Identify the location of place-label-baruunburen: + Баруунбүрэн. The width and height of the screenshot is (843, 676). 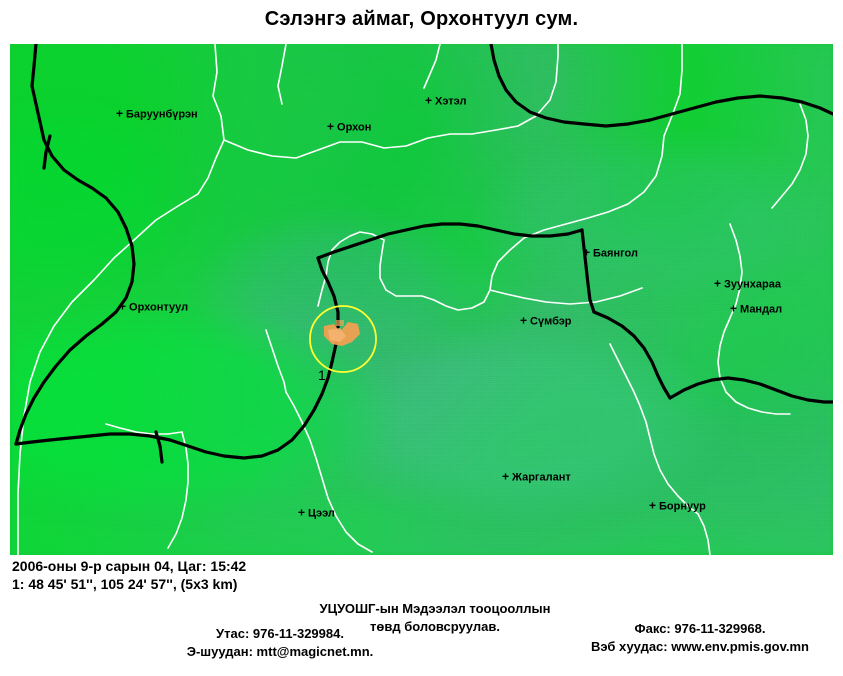
(157, 113).